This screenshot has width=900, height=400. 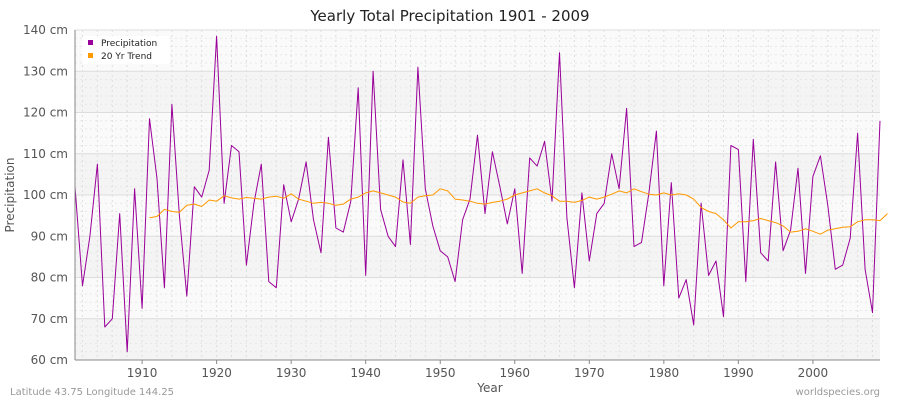 I want to click on y-tick-label: 80 cm, so click(x=49, y=278).